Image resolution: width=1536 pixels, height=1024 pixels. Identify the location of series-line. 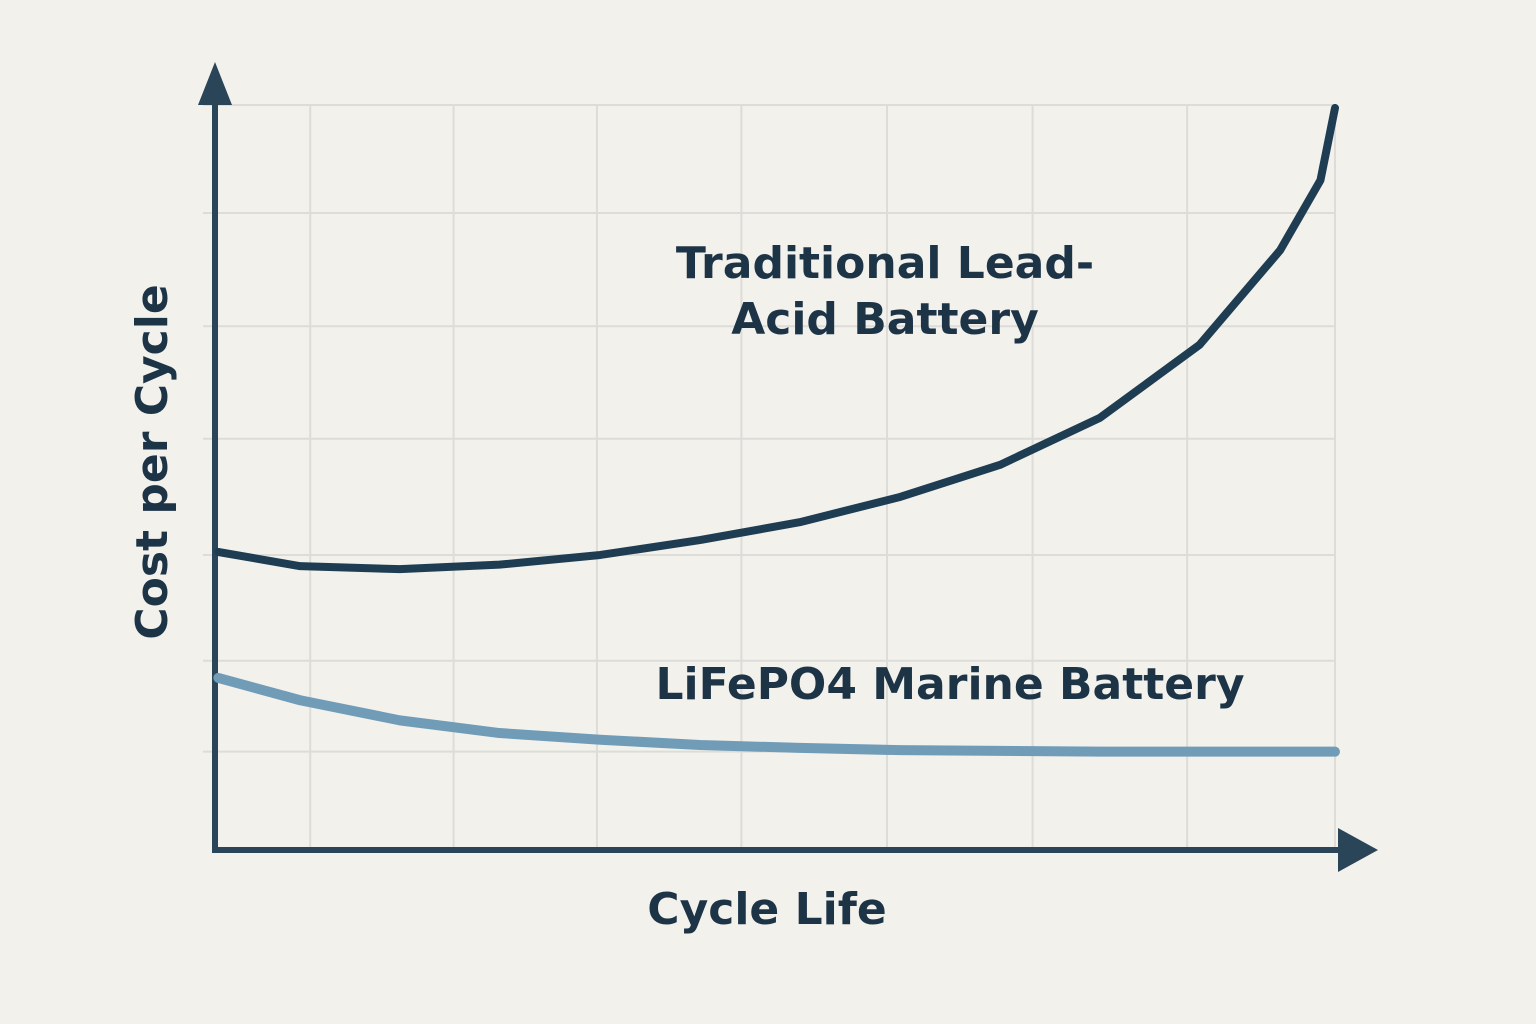
(776, 714).